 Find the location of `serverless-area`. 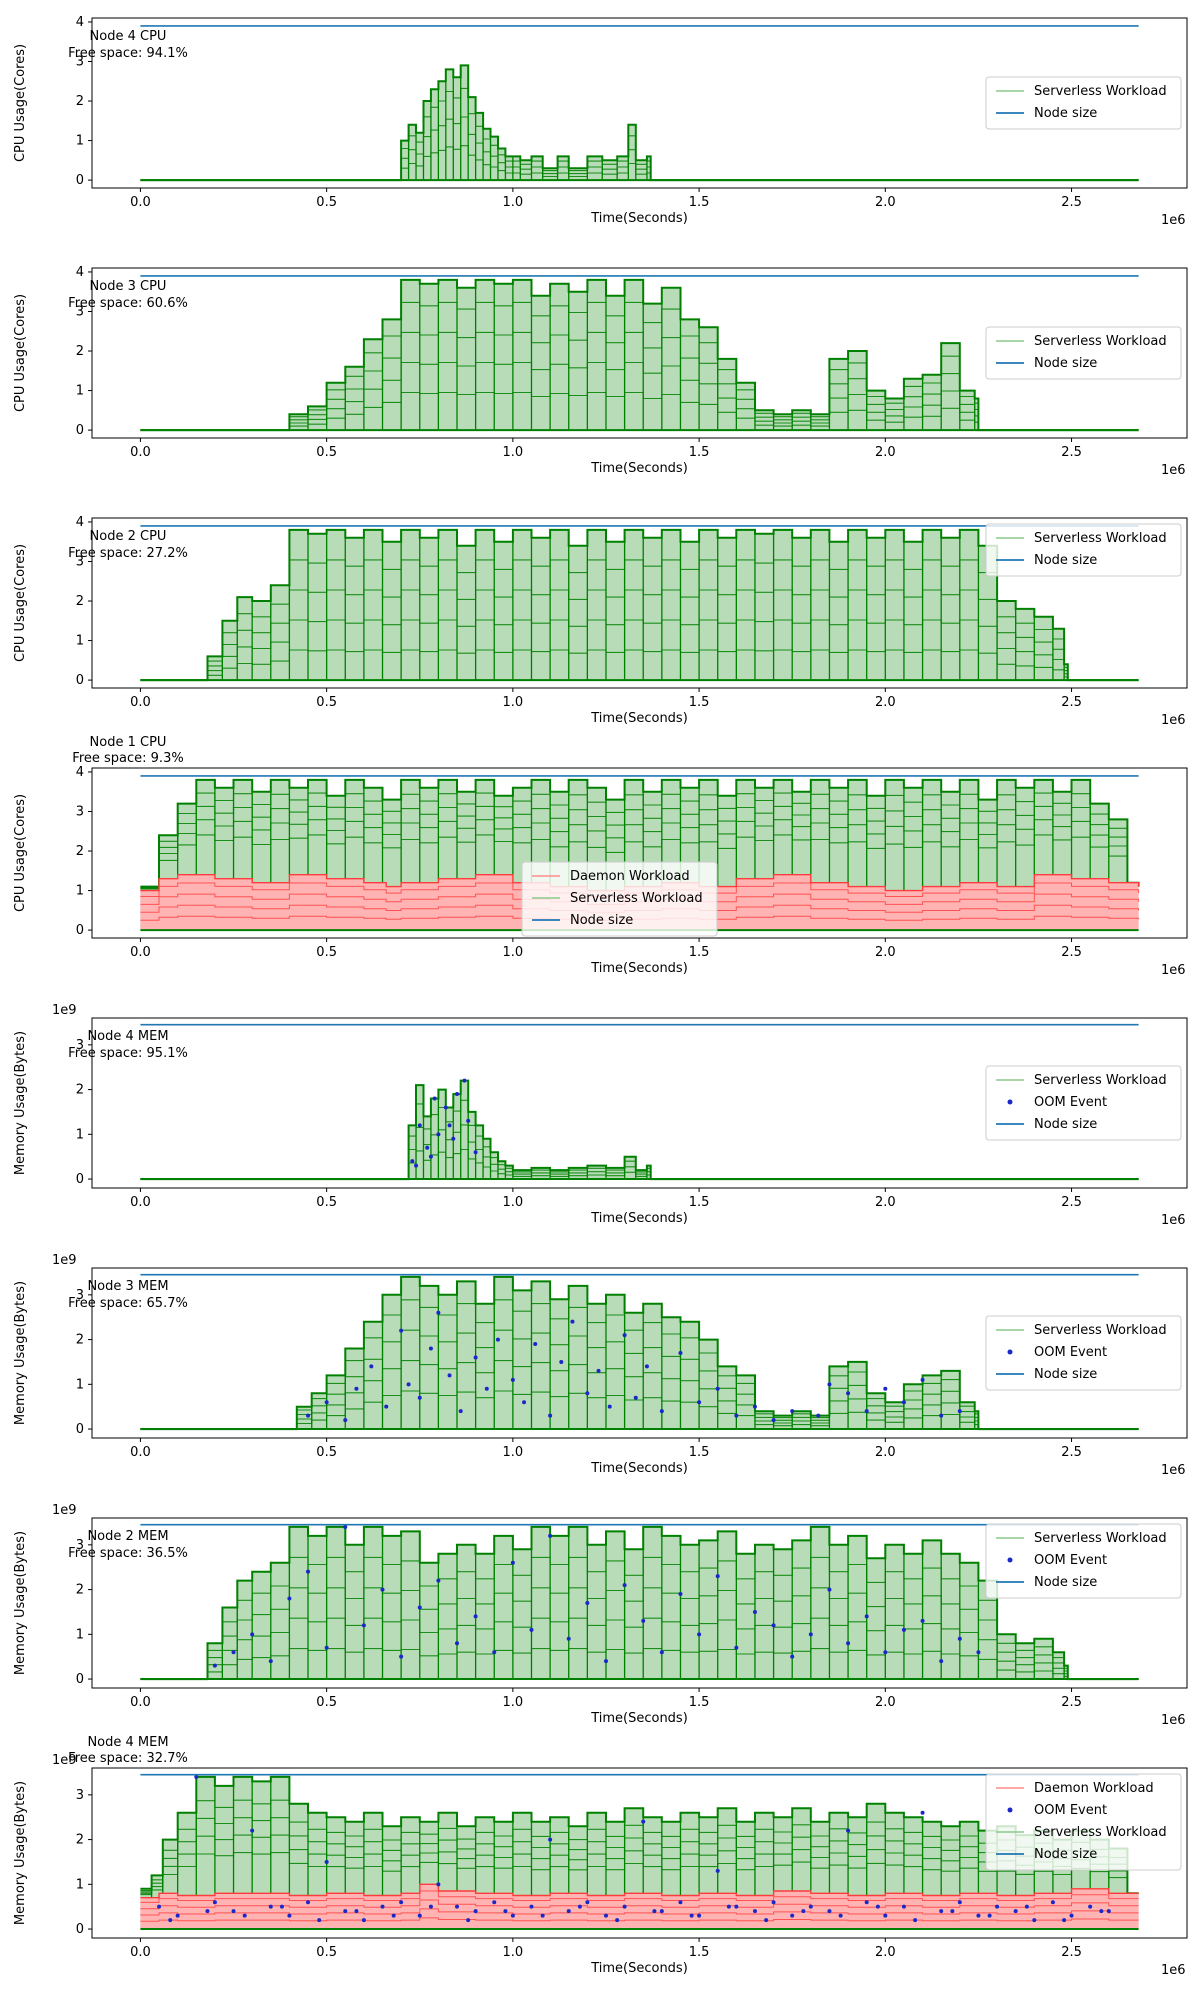

serverless-area is located at coordinates (639, 355).